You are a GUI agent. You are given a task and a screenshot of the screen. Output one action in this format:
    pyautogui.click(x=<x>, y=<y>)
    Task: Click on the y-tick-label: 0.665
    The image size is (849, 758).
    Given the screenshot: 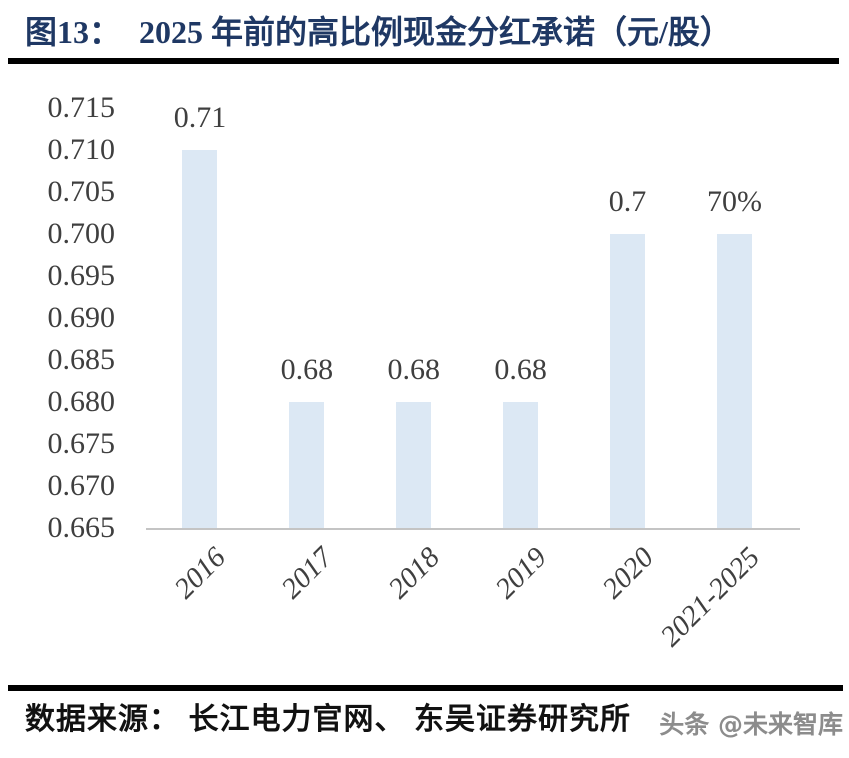 What is the action you would take?
    pyautogui.click(x=81, y=527)
    